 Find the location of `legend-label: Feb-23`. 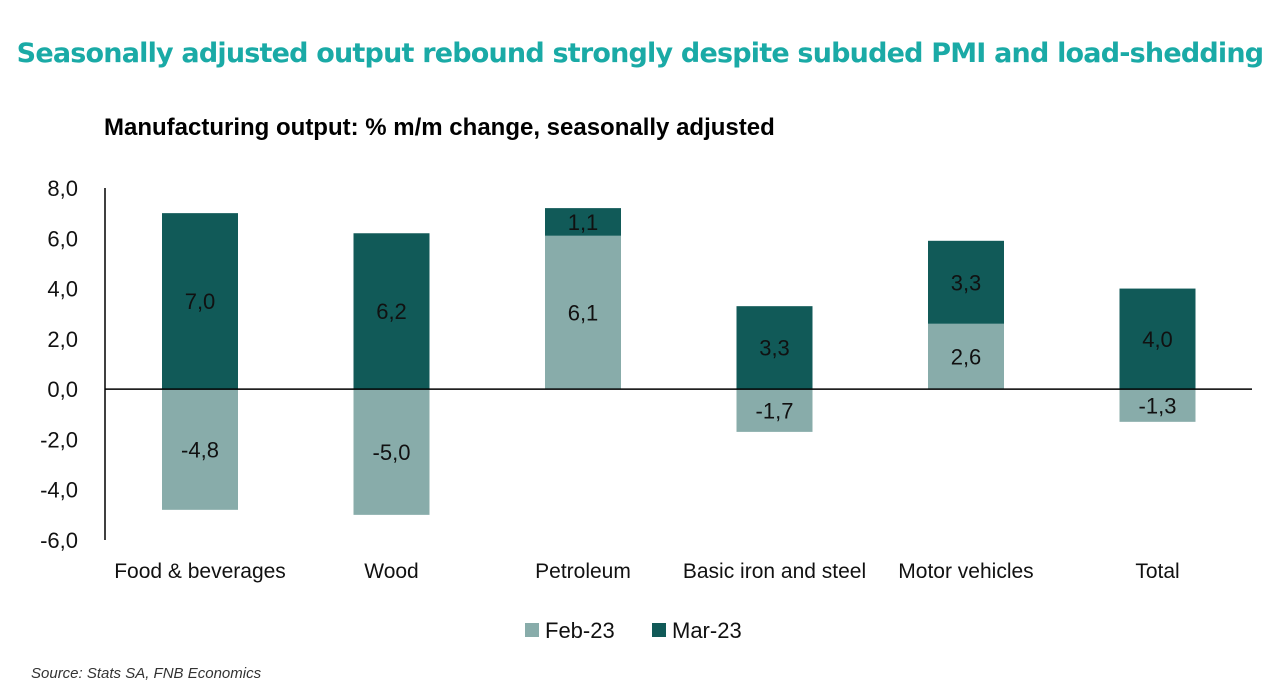

legend-label: Feb-23 is located at coordinates (580, 630).